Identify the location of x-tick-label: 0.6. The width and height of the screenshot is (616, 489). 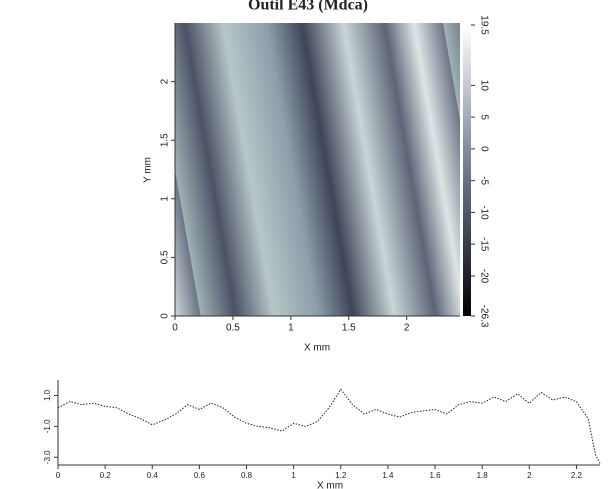
(200, 475).